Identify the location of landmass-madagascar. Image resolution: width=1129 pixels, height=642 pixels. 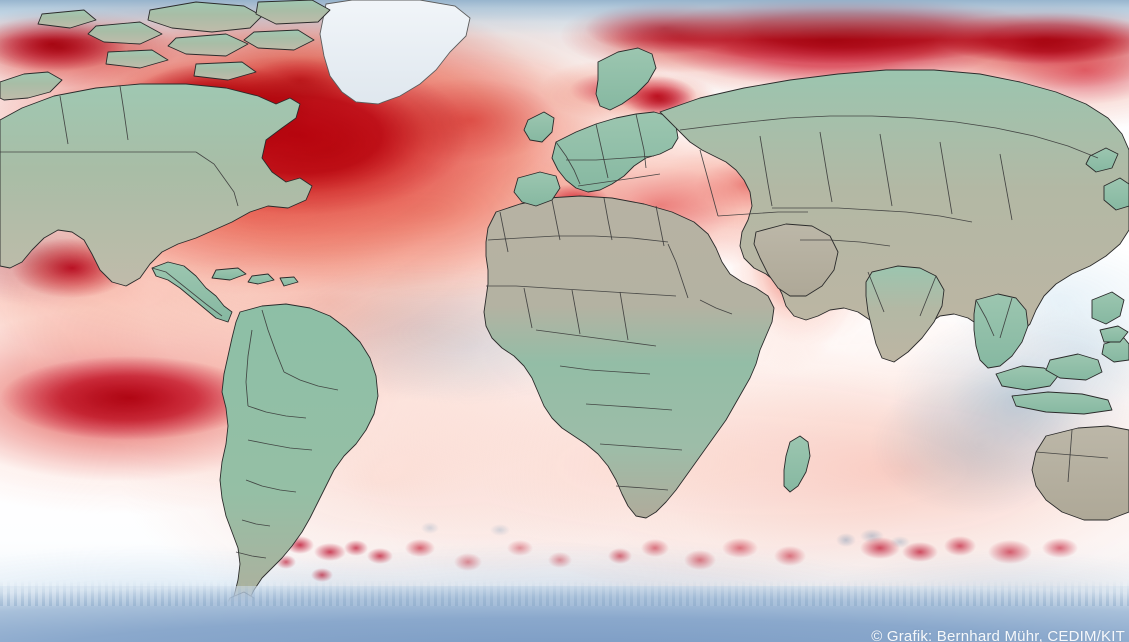
(797, 464).